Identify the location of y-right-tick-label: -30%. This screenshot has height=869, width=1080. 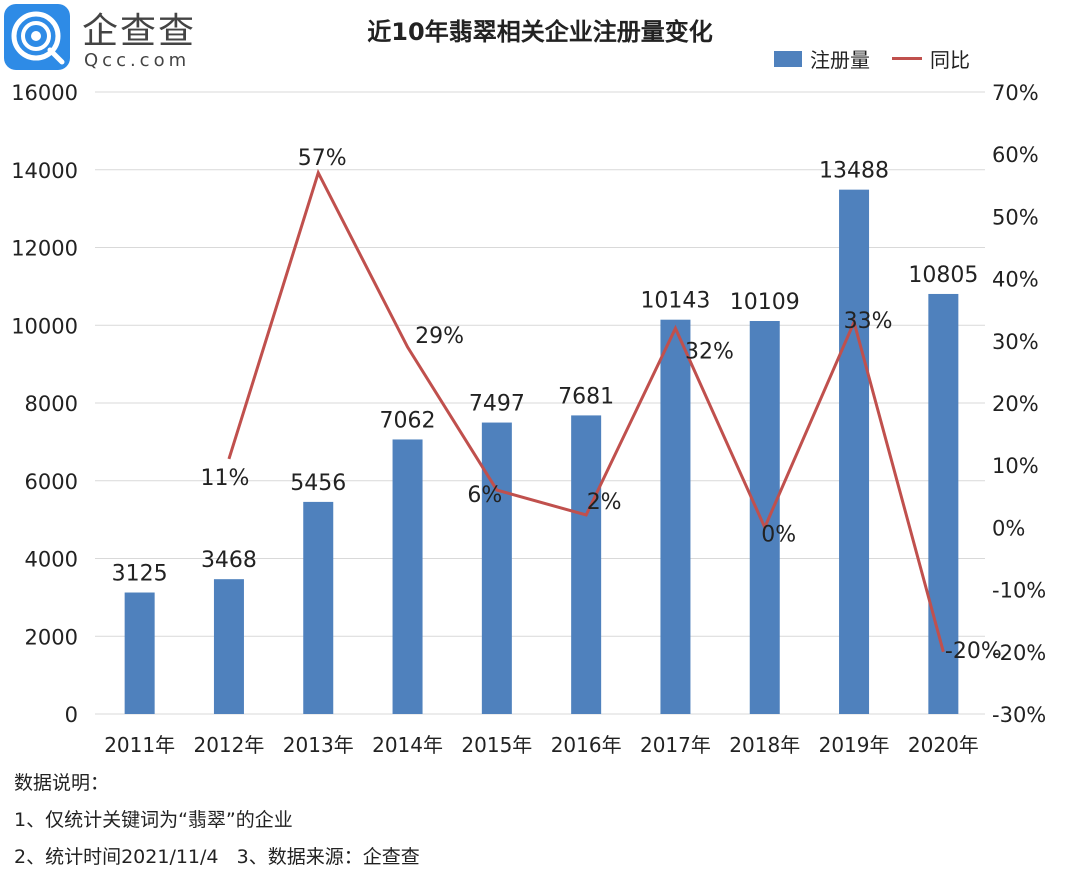
(1019, 715).